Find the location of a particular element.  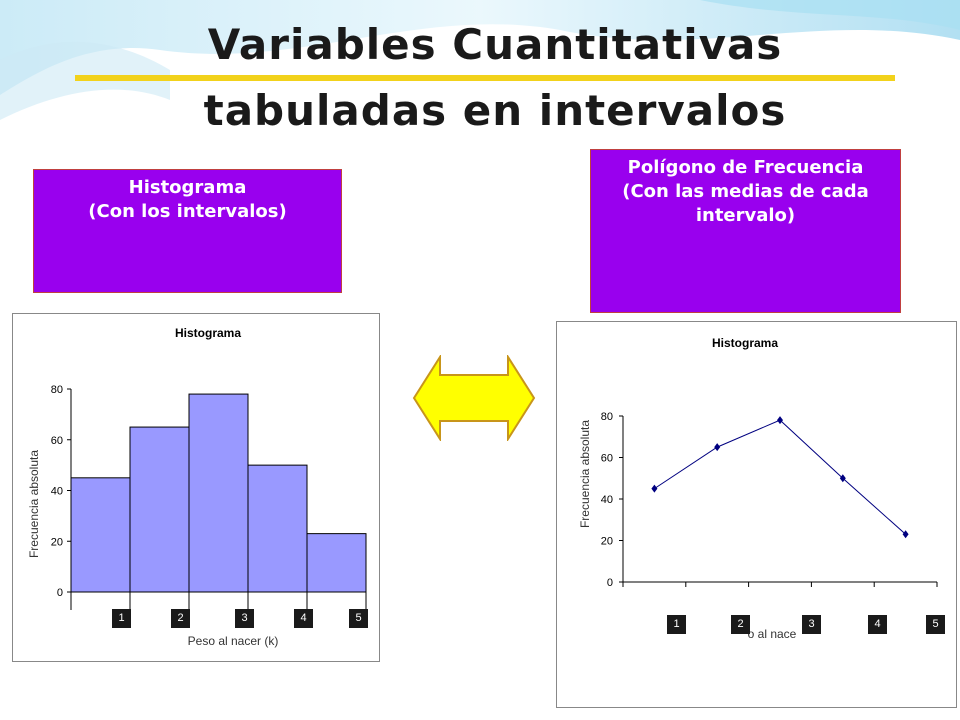

histogram-number-label: 4 is located at coordinates (303, 618).